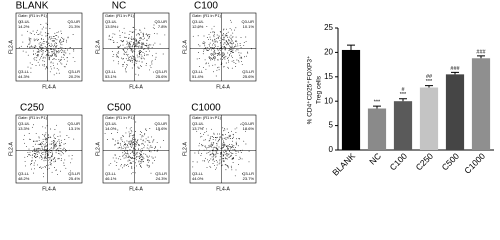 The width and height of the screenshot is (500, 240). What do you see at coordinates (198, 173) in the screenshot?
I see `quadrant-label: Q3-LL` at bounding box center [198, 173].